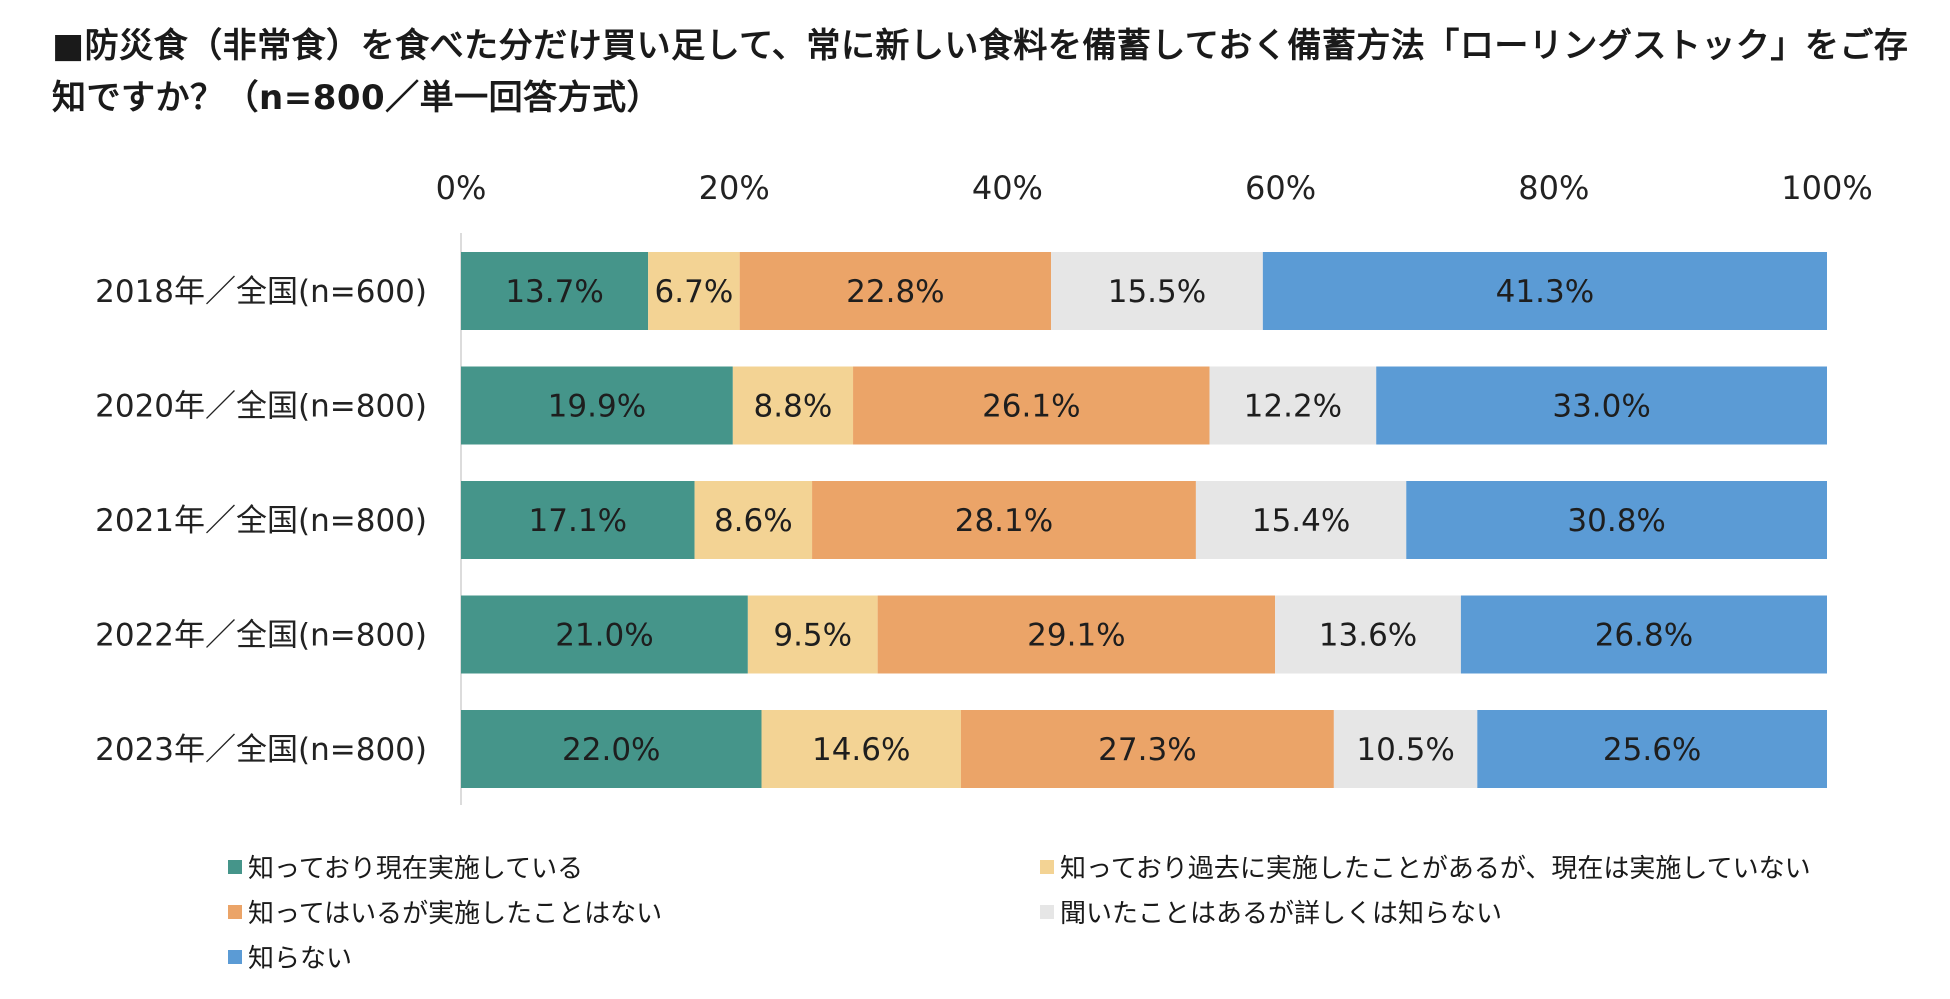  I want to click on data-label: 15.5%, so click(1157, 292).